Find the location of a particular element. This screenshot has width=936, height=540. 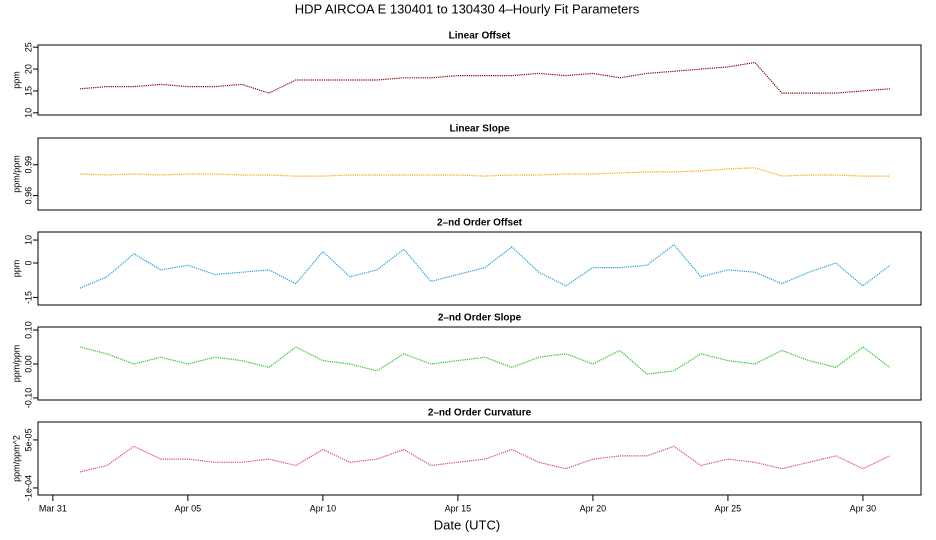

y-tick-label: 0.99 is located at coordinates (28, 165).